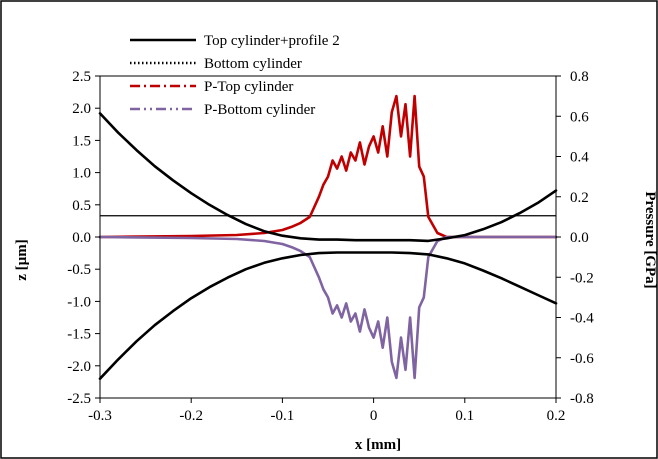 The width and height of the screenshot is (658, 459). What do you see at coordinates (579, 158) in the screenshot?
I see `y2-tick-label: 0.4` at bounding box center [579, 158].